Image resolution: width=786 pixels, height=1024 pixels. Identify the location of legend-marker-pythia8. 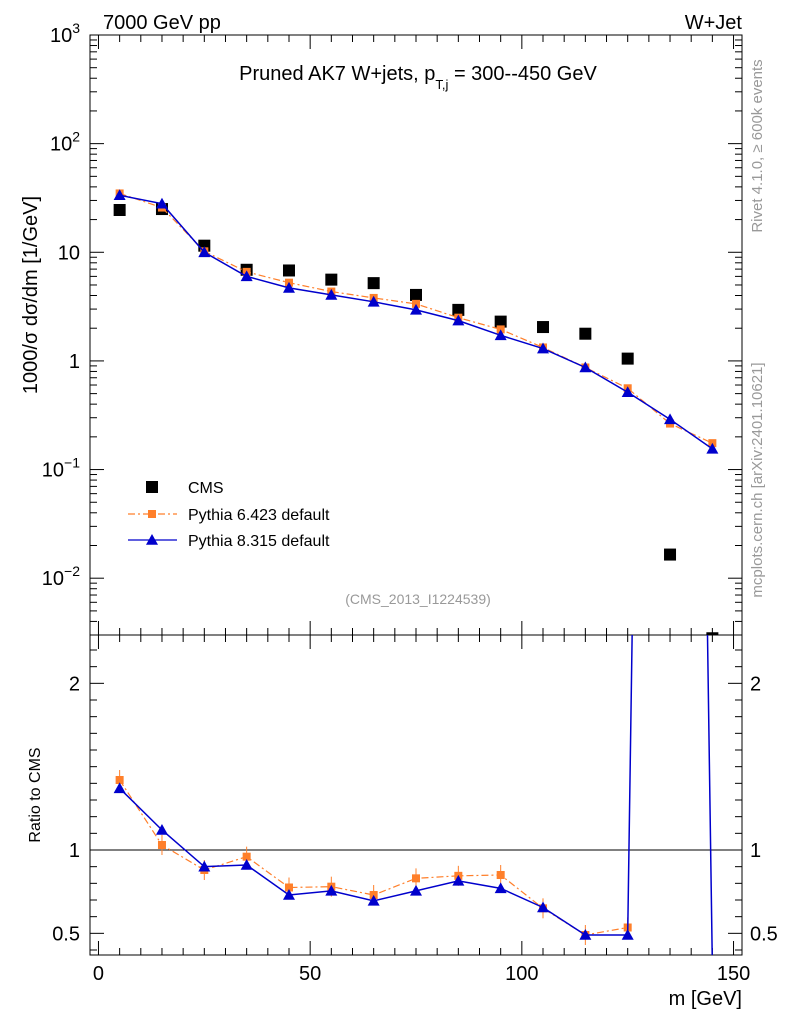
(152, 539).